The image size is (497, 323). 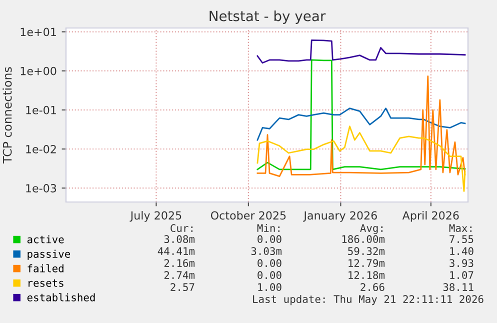 What do you see at coordinates (371, 229) in the screenshot?
I see `text: Avg:` at bounding box center [371, 229].